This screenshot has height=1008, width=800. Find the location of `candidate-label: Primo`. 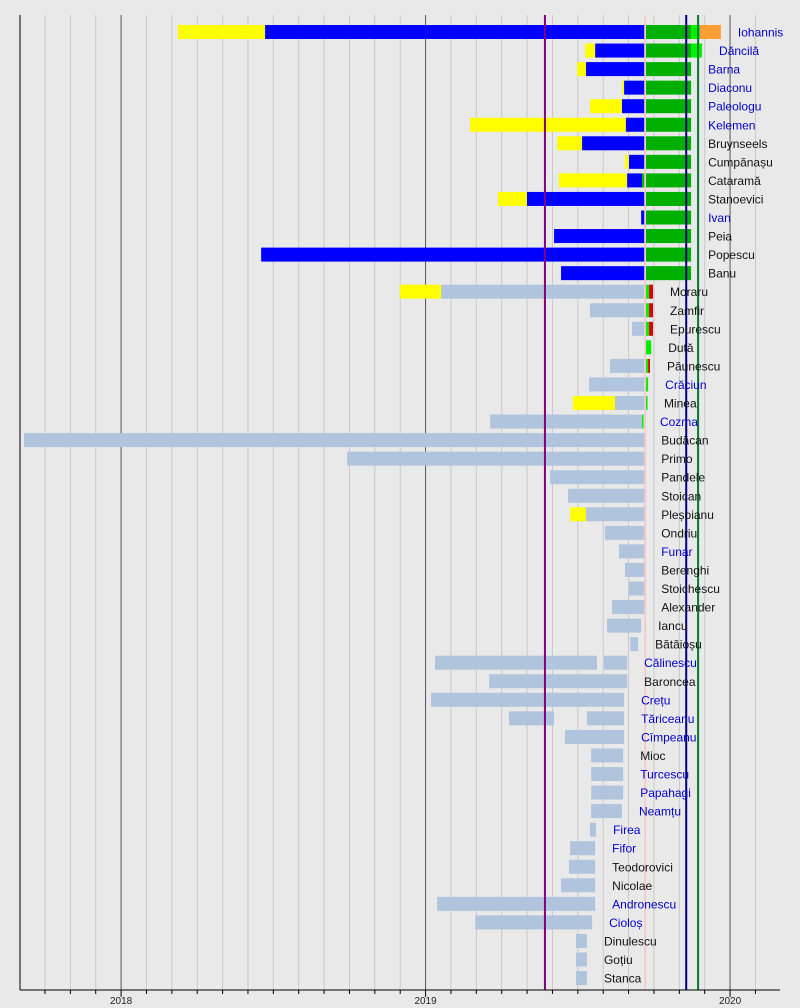

candidate-label: Primo is located at coordinates (677, 459).